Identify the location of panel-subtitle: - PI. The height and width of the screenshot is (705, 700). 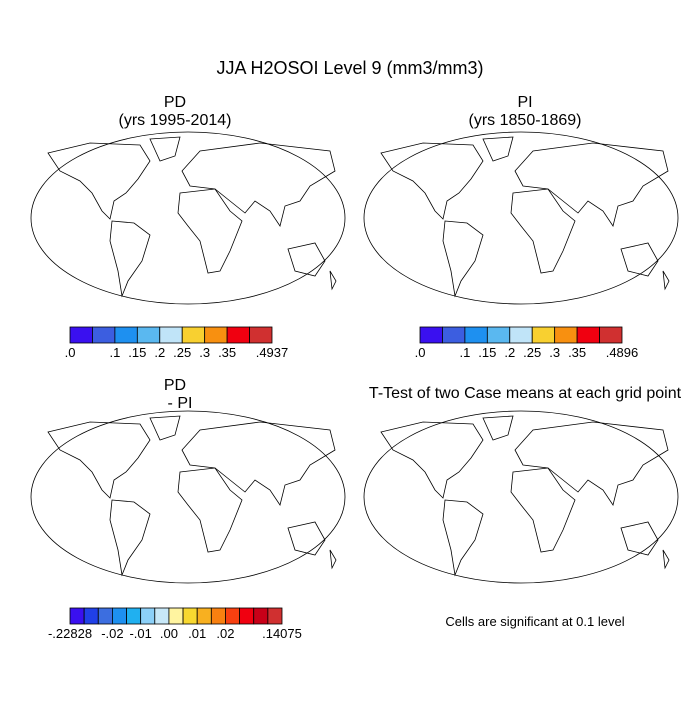
(180, 403).